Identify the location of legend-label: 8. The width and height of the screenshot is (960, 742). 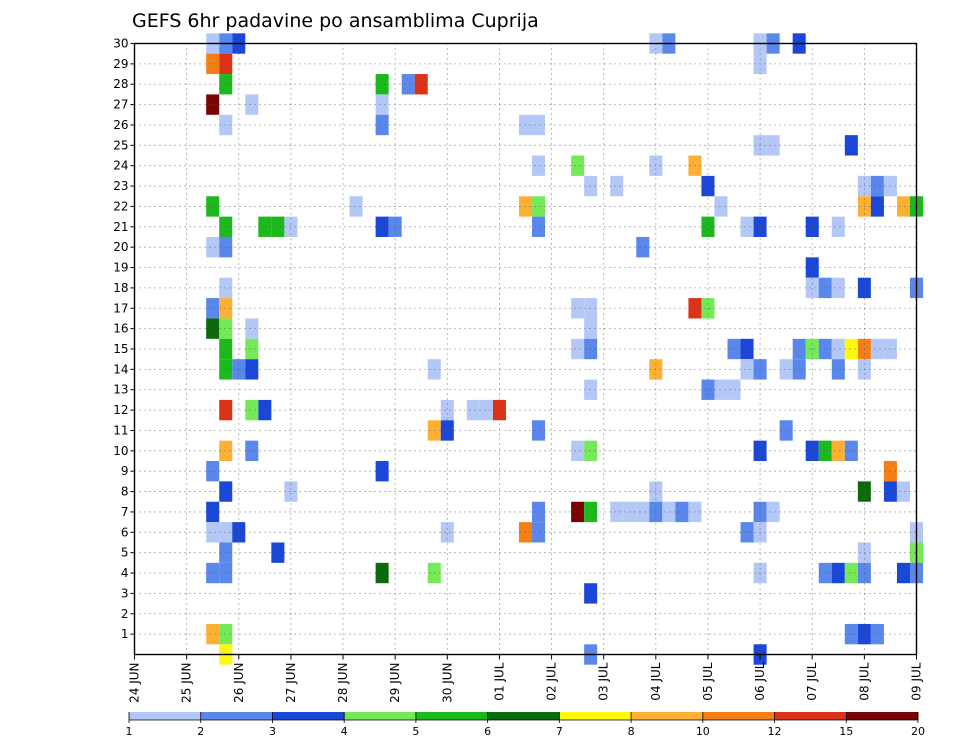
(631, 731).